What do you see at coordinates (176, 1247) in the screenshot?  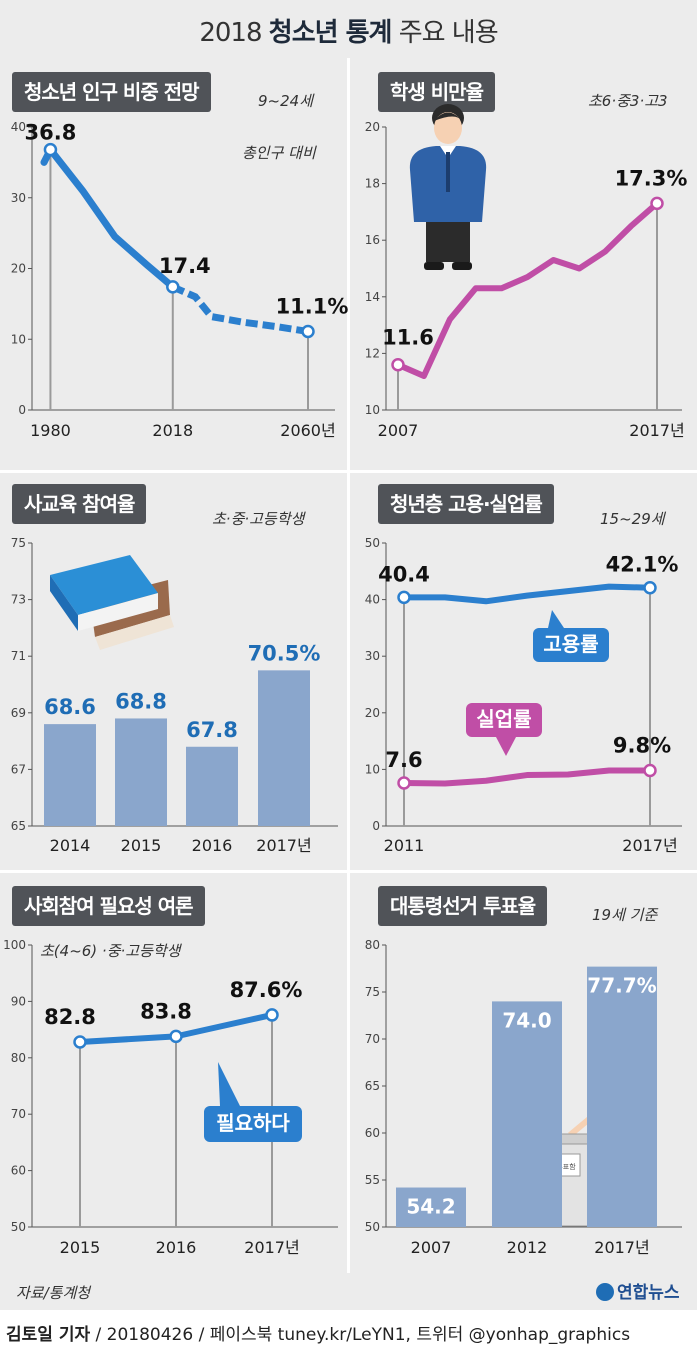 I see `p5-x-tick-label: 2016` at bounding box center [176, 1247].